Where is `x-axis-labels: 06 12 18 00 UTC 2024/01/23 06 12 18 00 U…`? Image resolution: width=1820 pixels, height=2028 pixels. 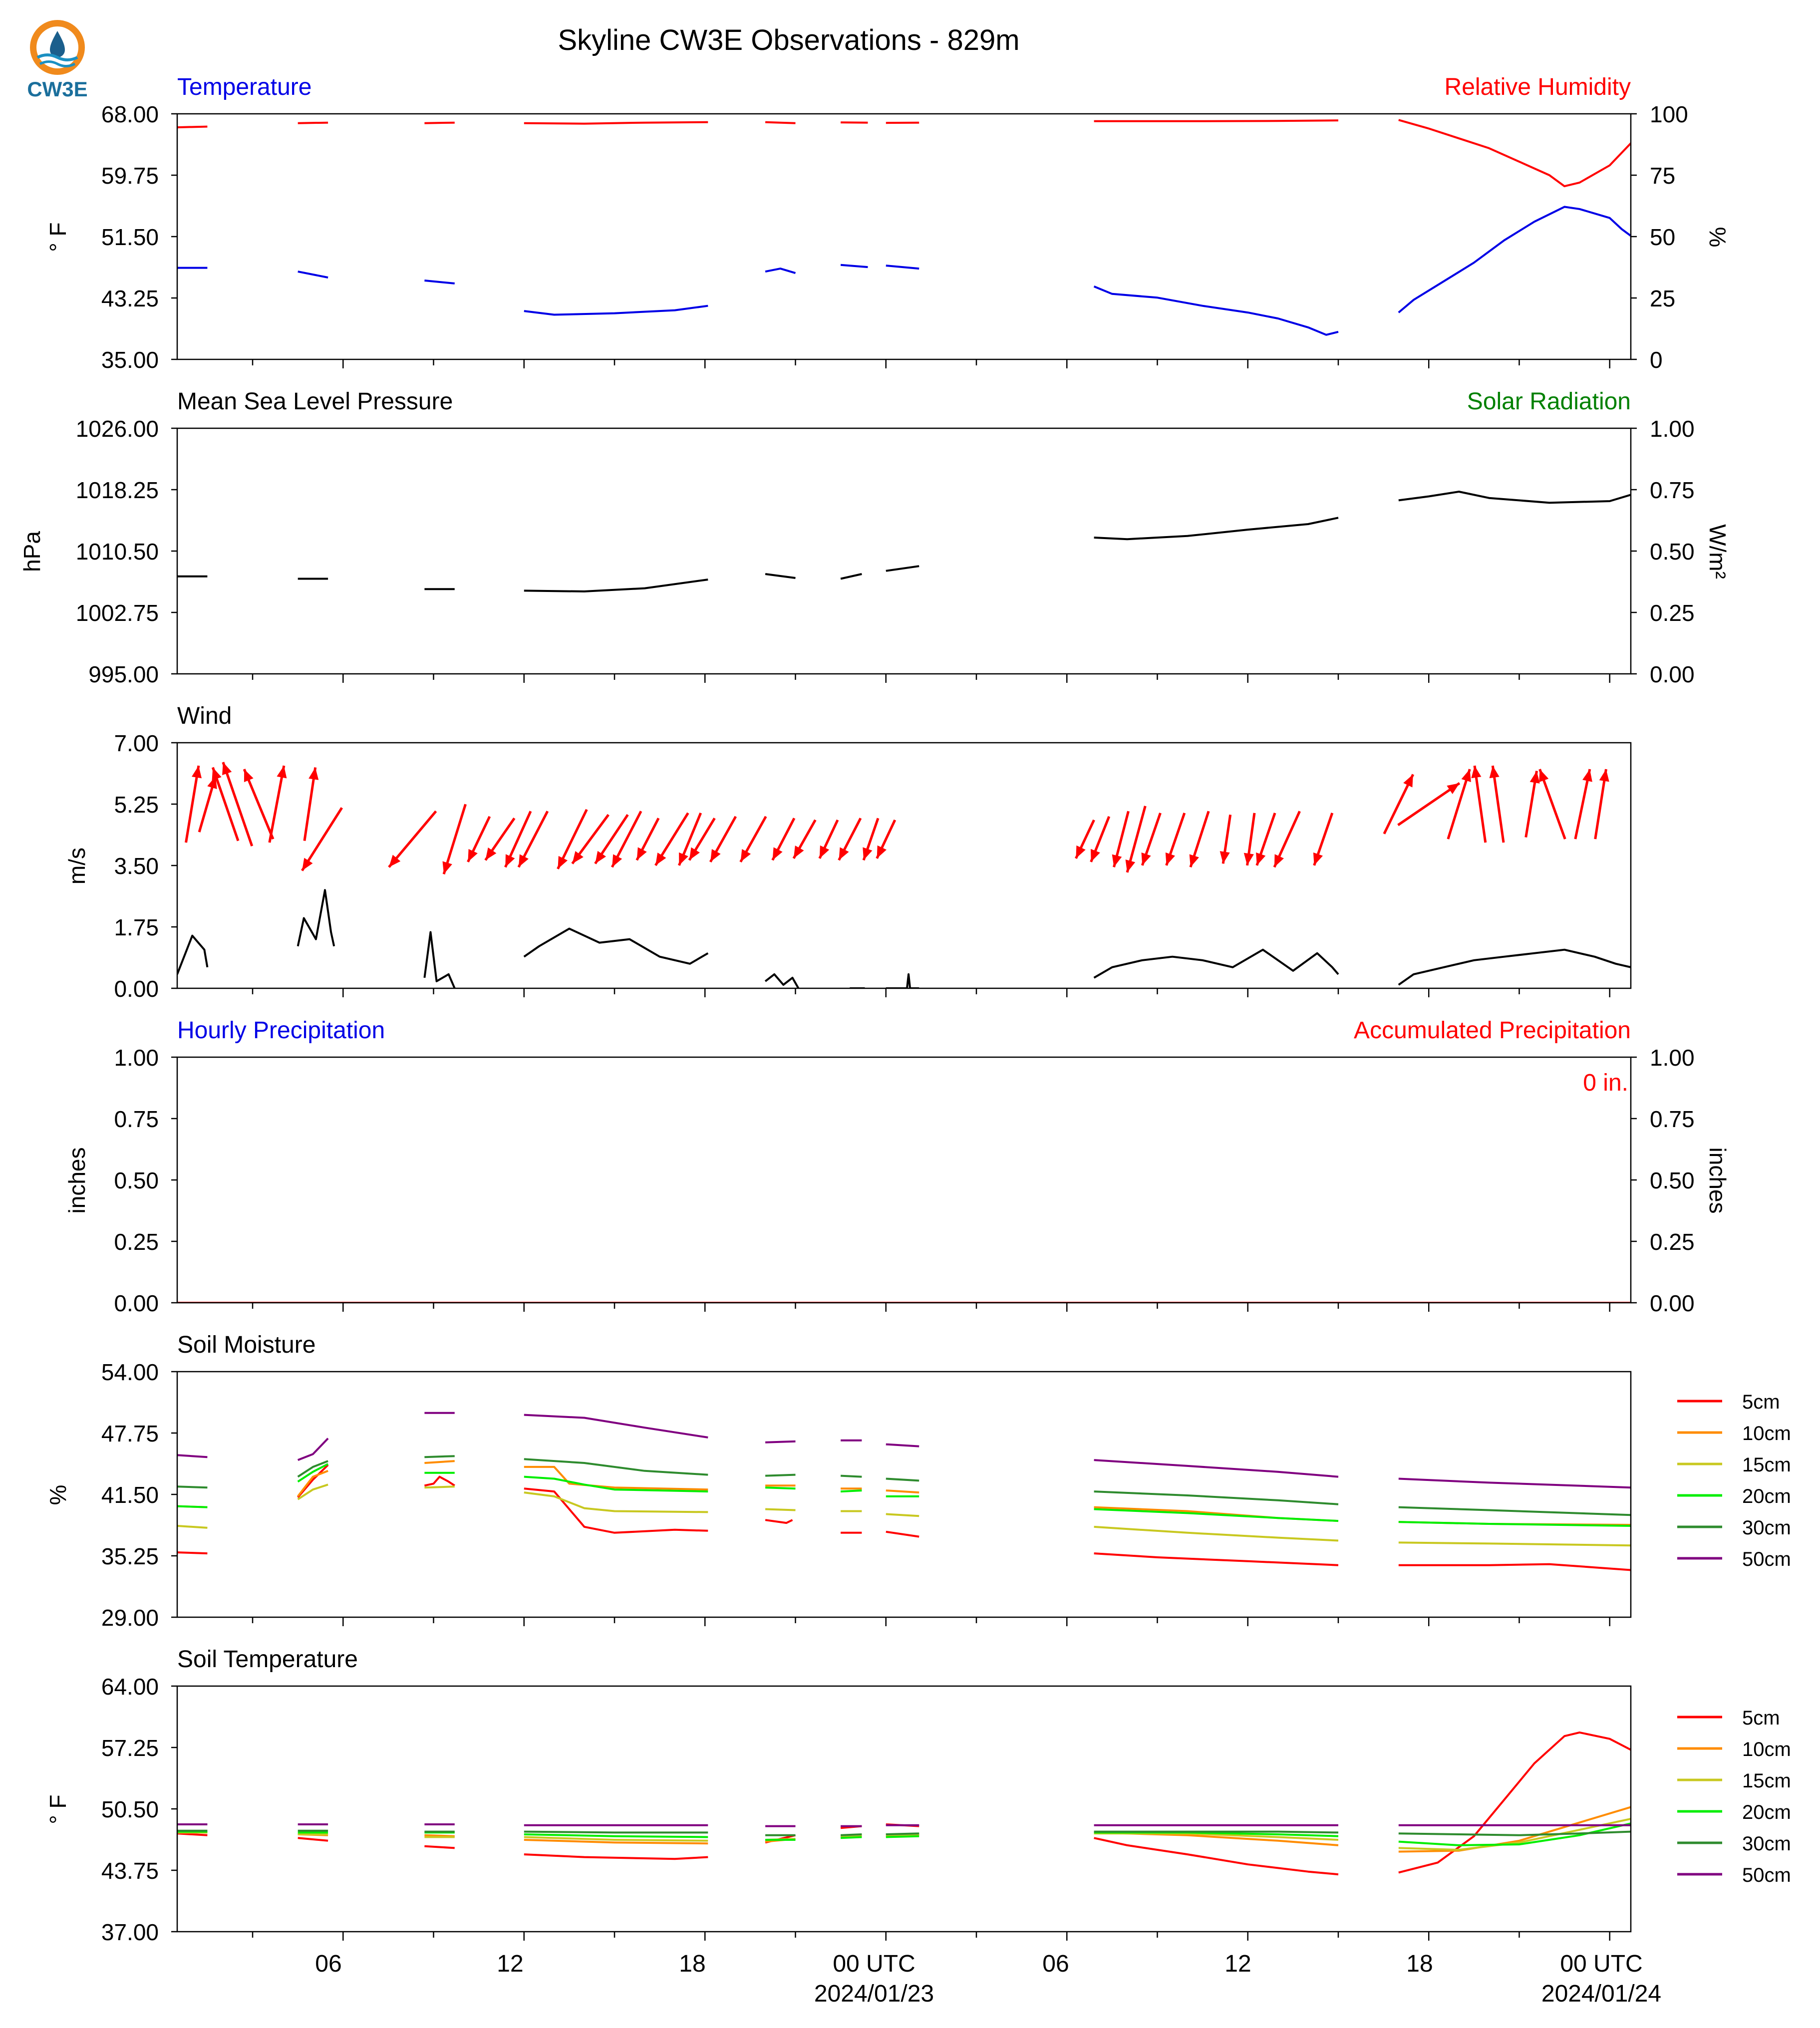 x-axis-labels: 06 12 18 00 UTC 2024/01/23 06 12 18 00 U… is located at coordinates (988, 1979).